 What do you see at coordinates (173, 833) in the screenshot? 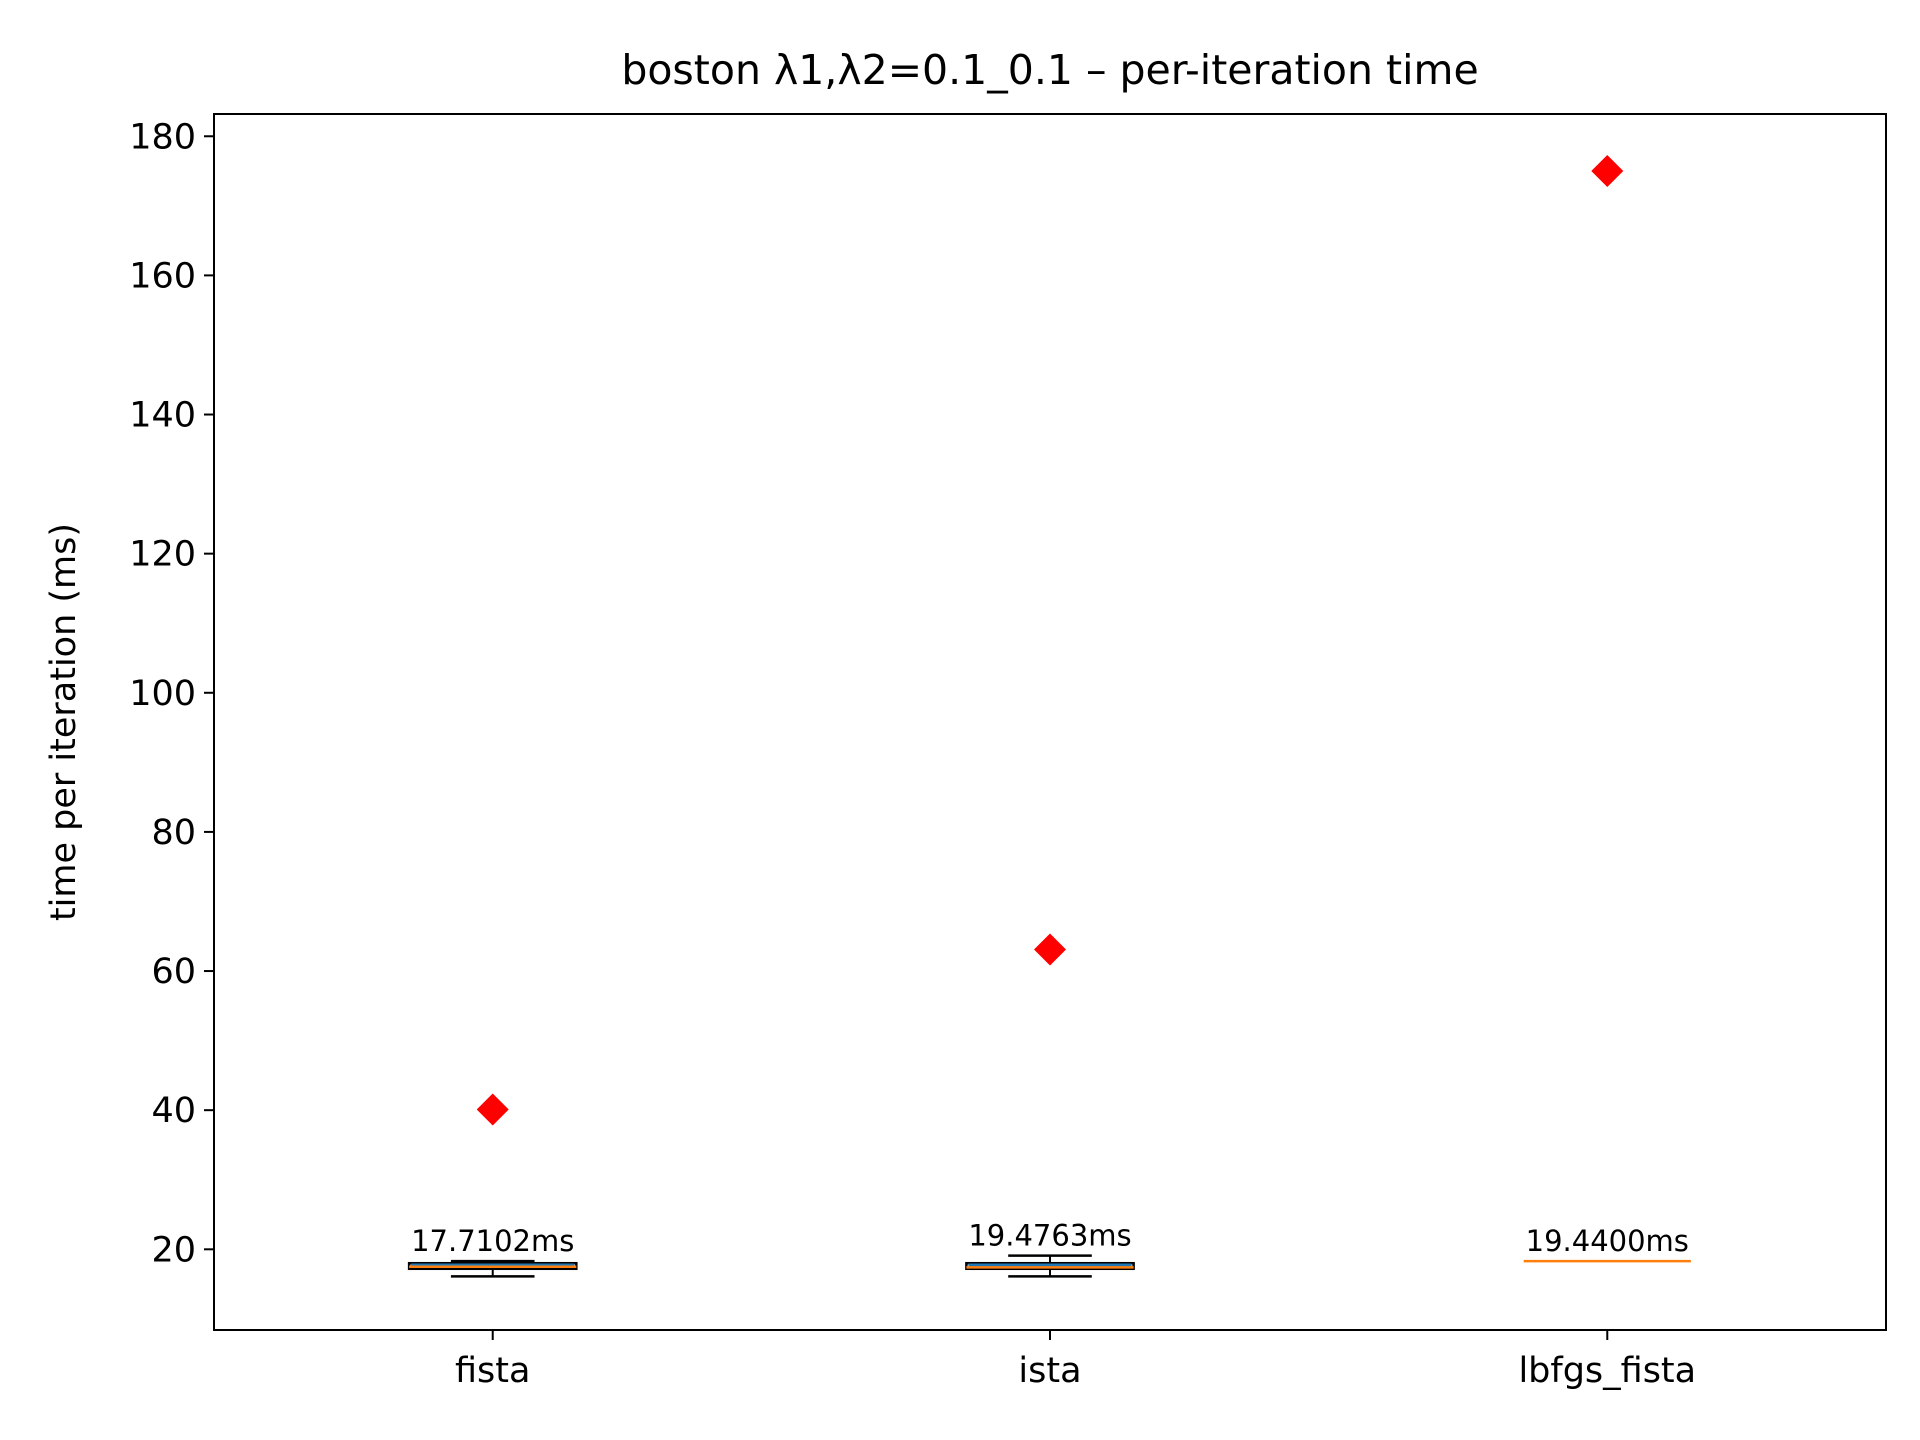
I see `y-tick-label: 80` at bounding box center [173, 833].